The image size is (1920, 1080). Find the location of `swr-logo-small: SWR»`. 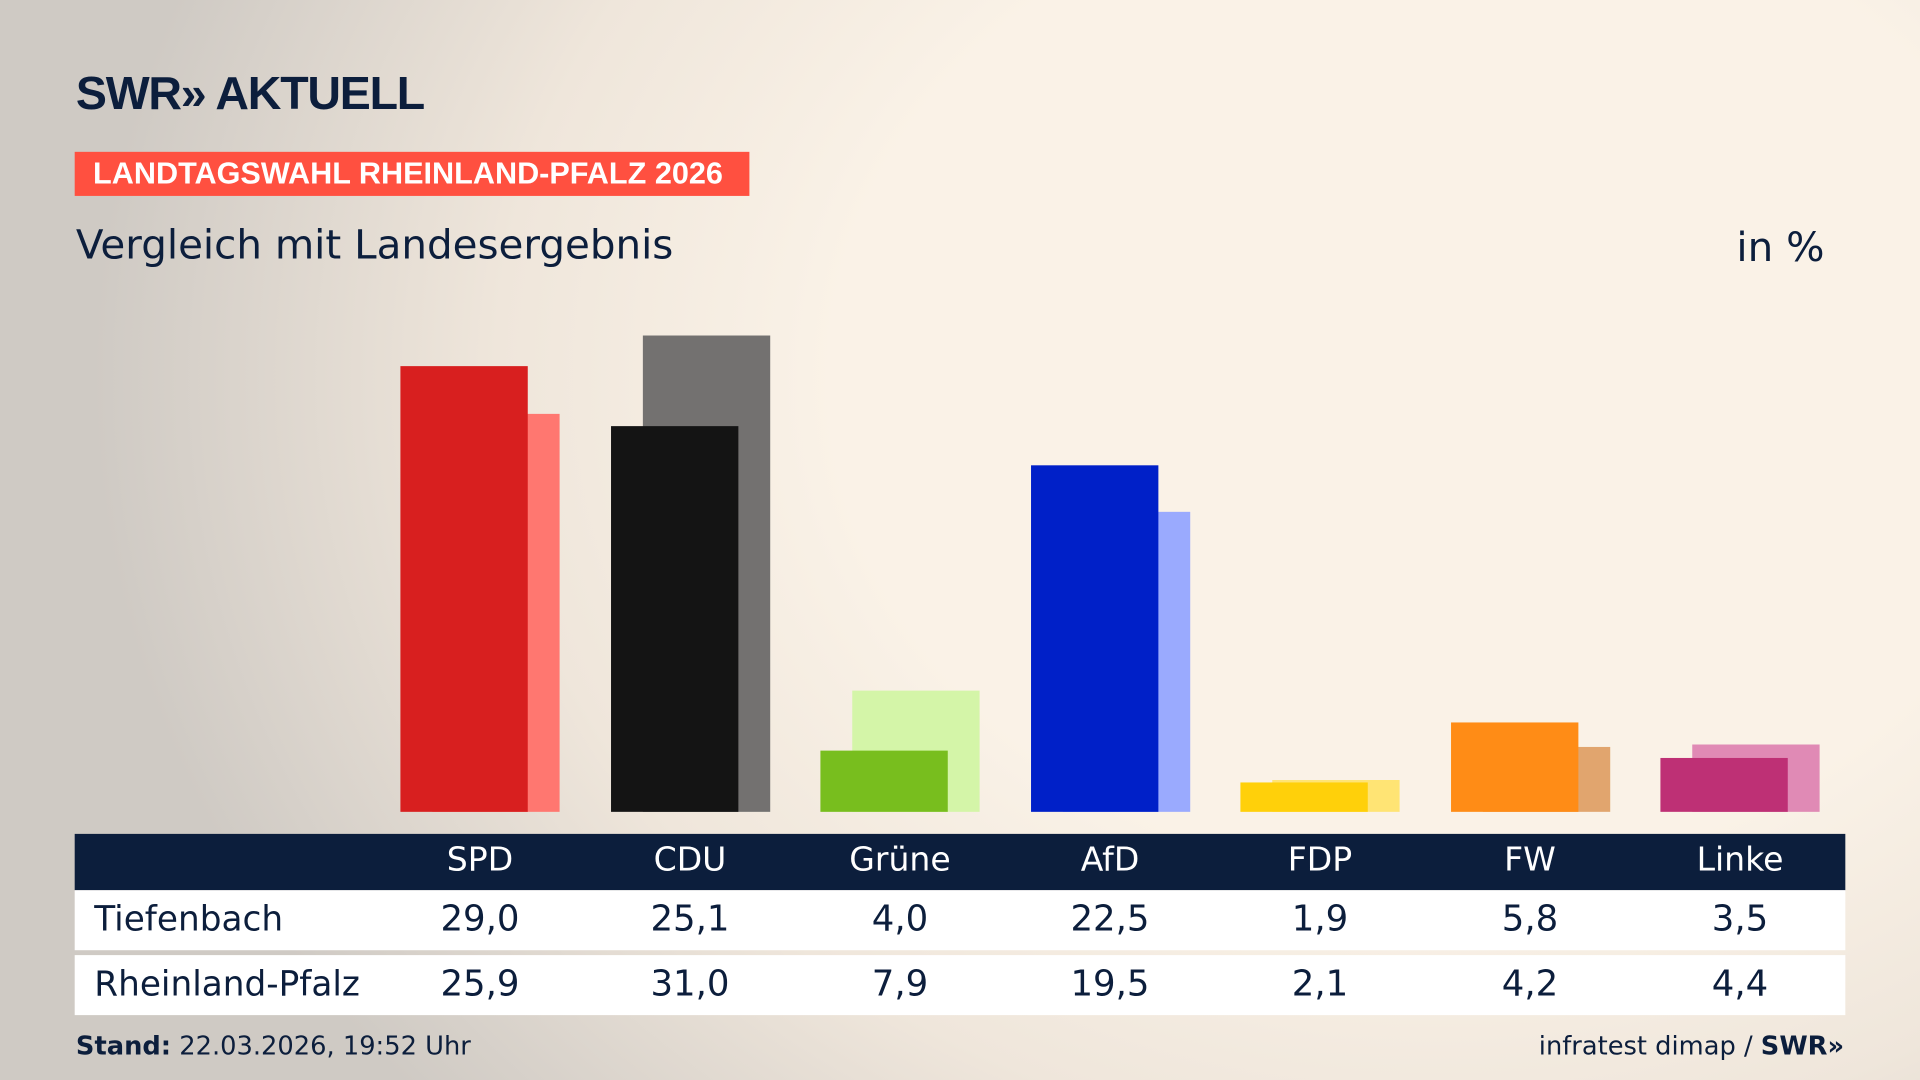

swr-logo-small: SWR» is located at coordinates (1802, 1046).